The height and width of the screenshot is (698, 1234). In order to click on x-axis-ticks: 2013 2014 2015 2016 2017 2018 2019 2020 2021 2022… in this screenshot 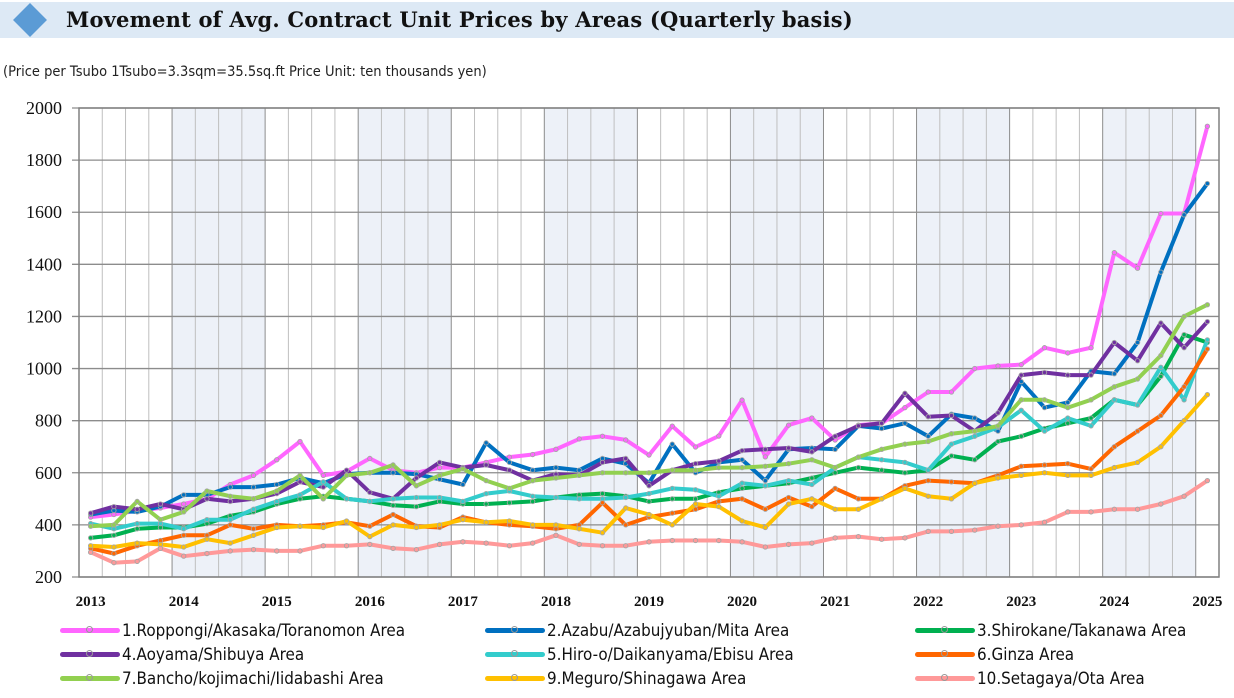, I will do `click(649, 602)`.